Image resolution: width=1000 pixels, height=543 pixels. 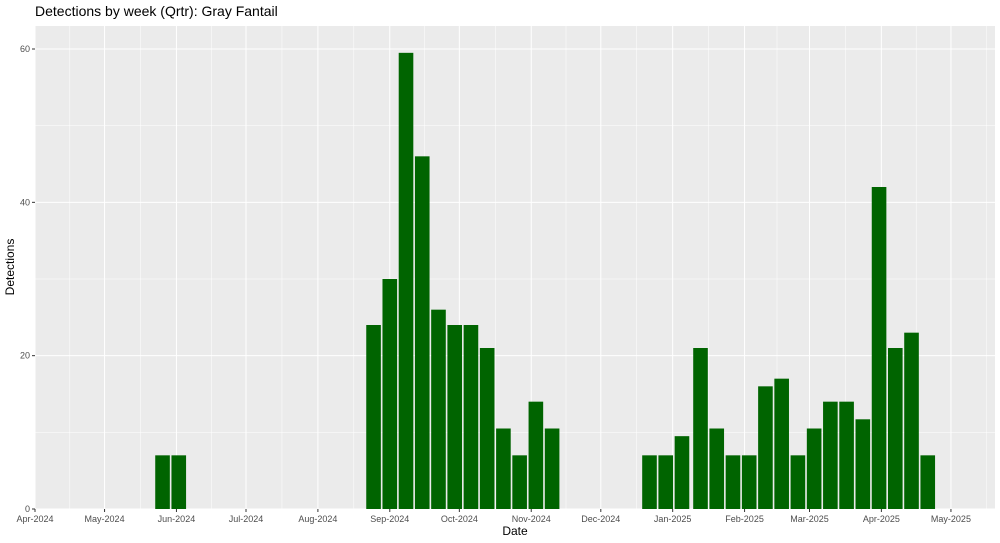 I want to click on x-tick-label: Apr-2024, so click(x=34, y=519).